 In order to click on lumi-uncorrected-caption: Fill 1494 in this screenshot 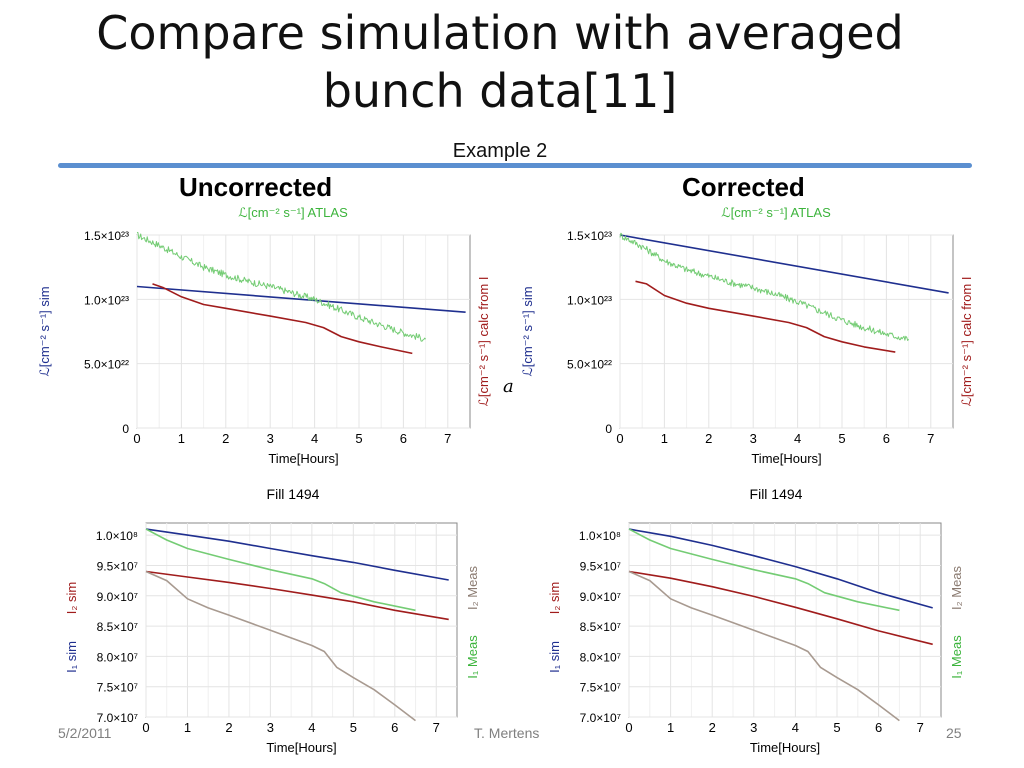, I will do `click(293, 494)`.